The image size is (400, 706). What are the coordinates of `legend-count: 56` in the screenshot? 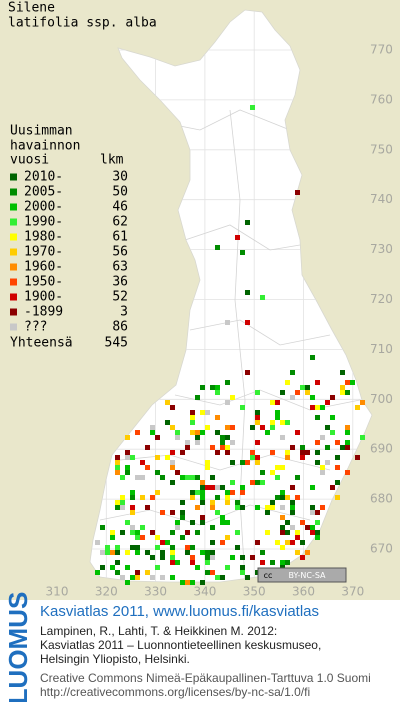 It's located at (120, 252).